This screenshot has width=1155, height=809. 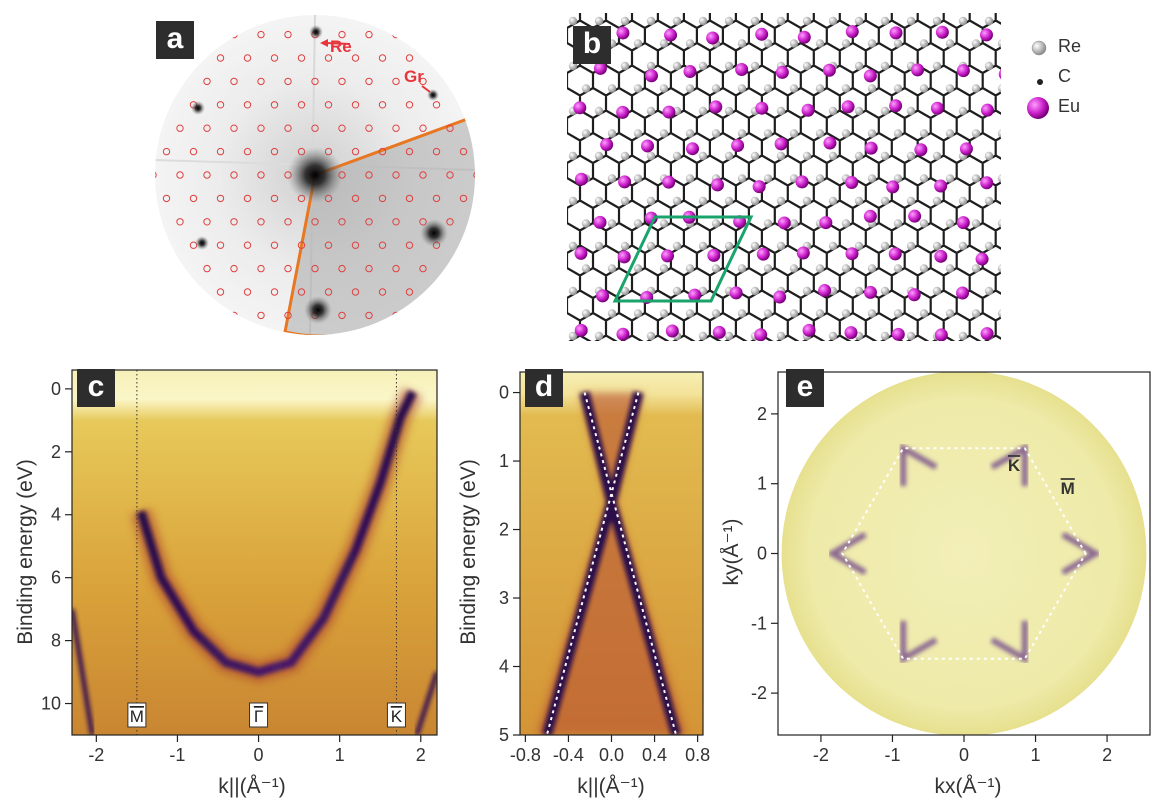 What do you see at coordinates (610, 786) in the screenshot?
I see `d-xlabel: k||(Å⁻¹)` at bounding box center [610, 786].